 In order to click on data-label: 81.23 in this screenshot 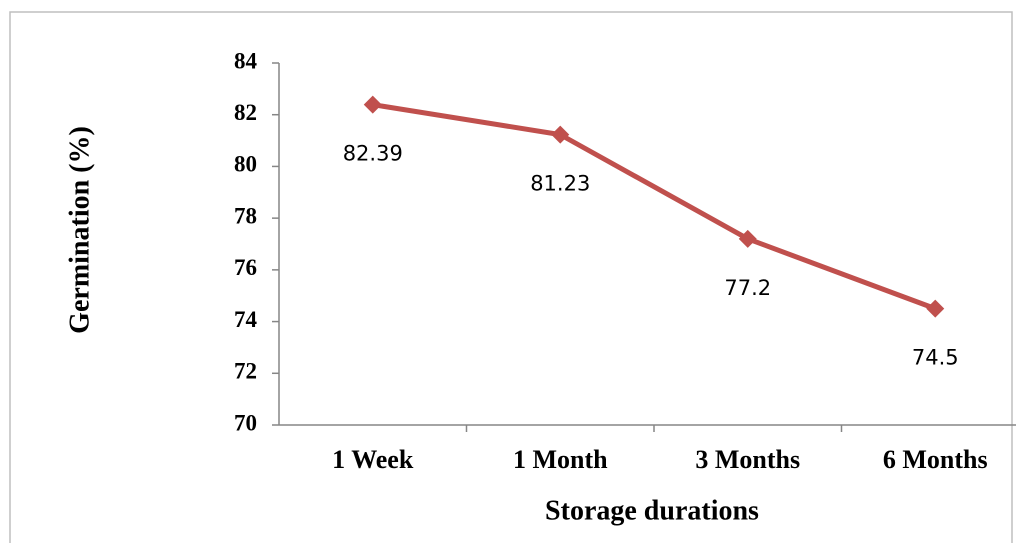, I will do `click(560, 184)`.